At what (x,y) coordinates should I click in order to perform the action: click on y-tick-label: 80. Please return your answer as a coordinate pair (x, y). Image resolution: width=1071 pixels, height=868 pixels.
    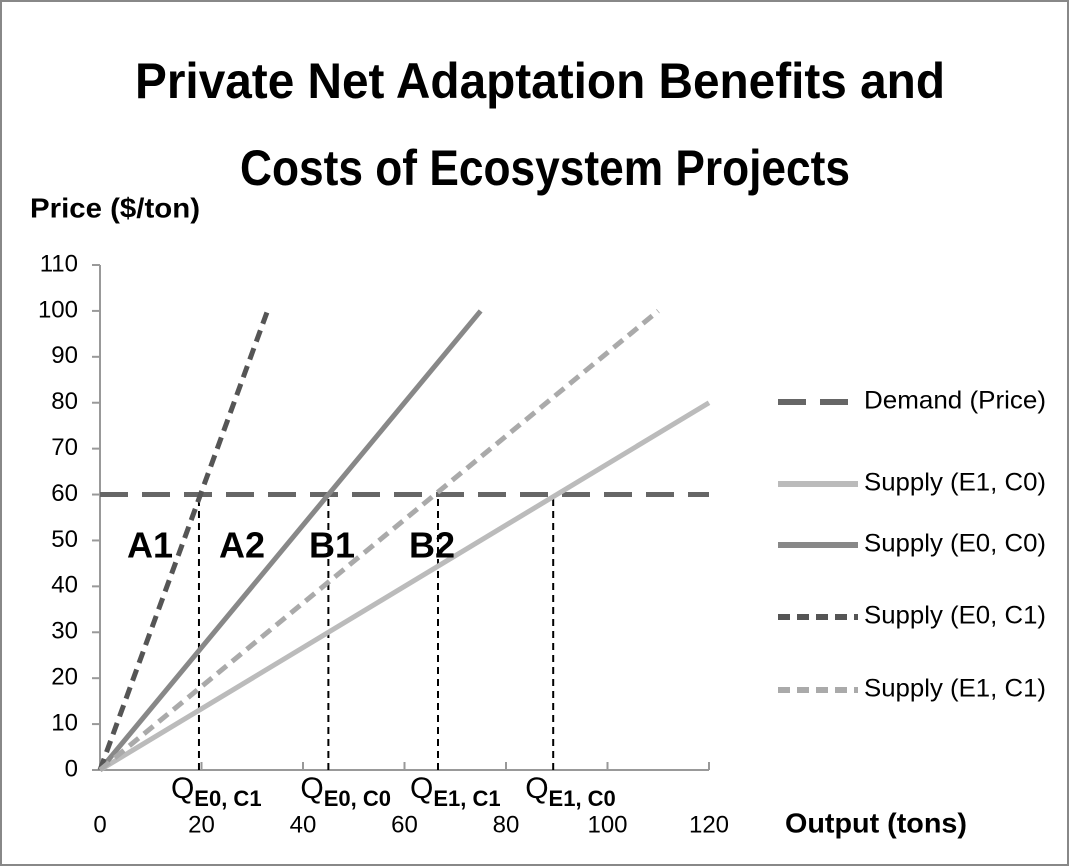
    Looking at the image, I should click on (64, 401).